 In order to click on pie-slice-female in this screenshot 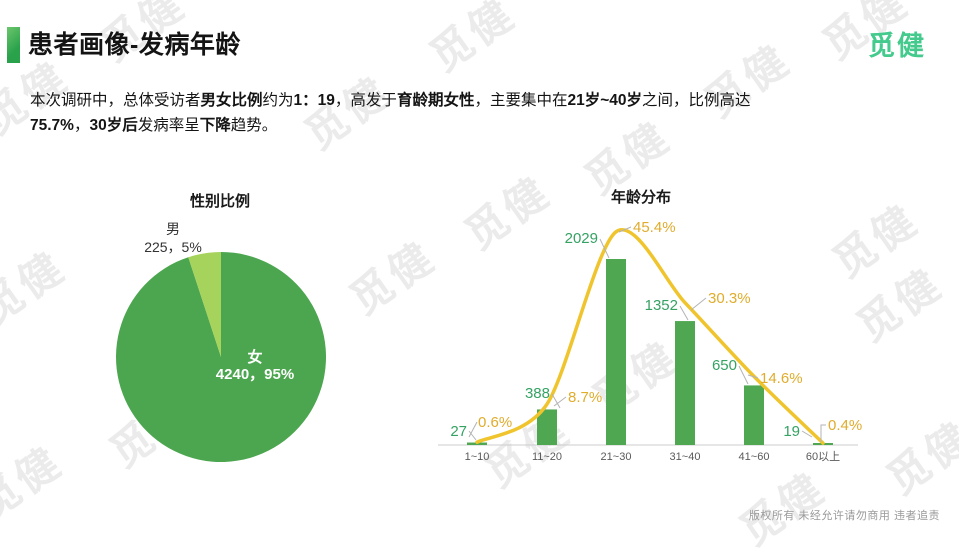, I will do `click(221, 357)`.